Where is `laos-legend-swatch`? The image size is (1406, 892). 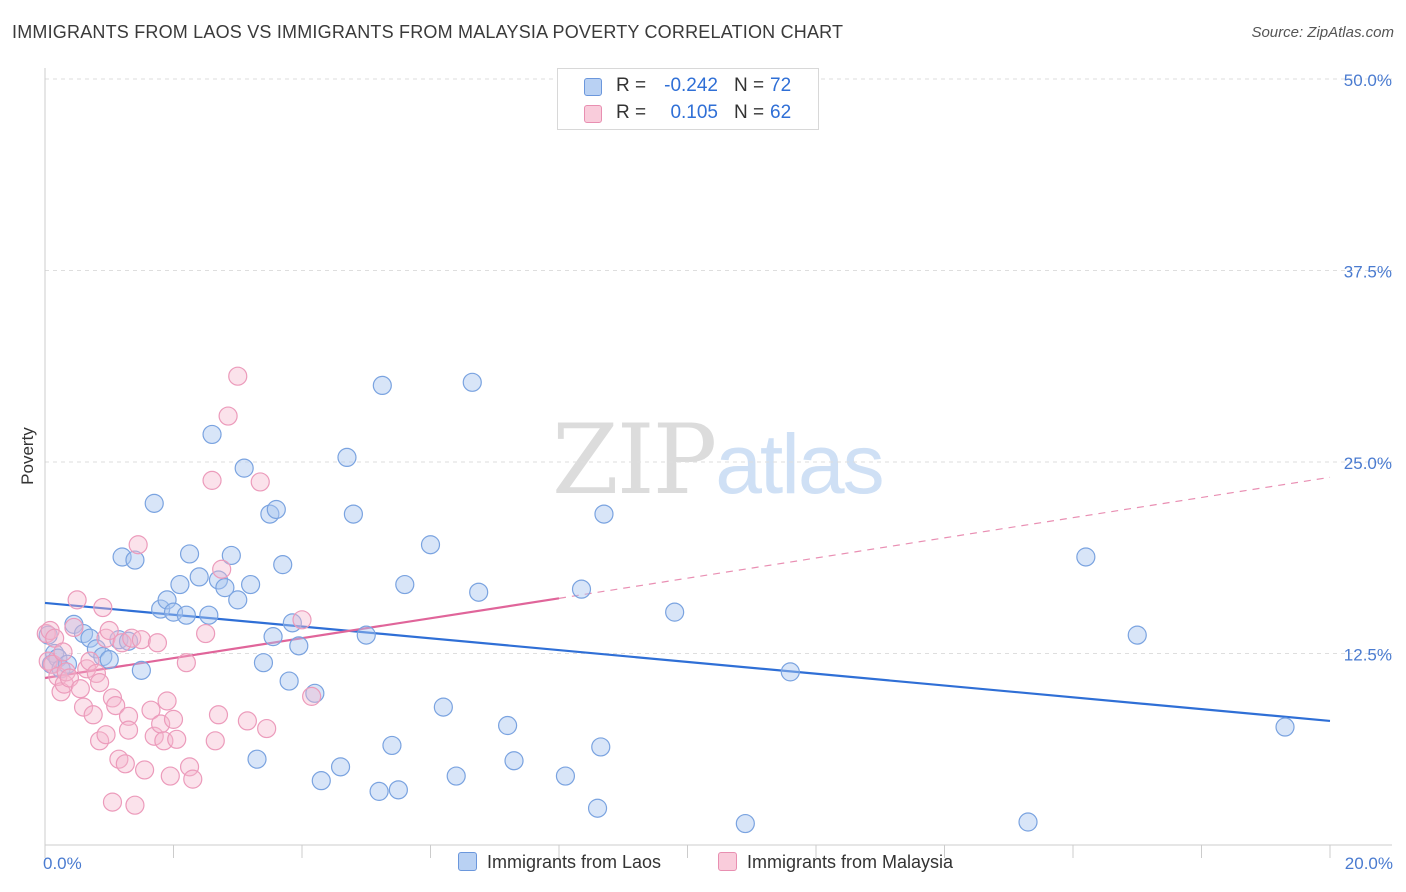
laos-legend-swatch is located at coordinates (467, 861).